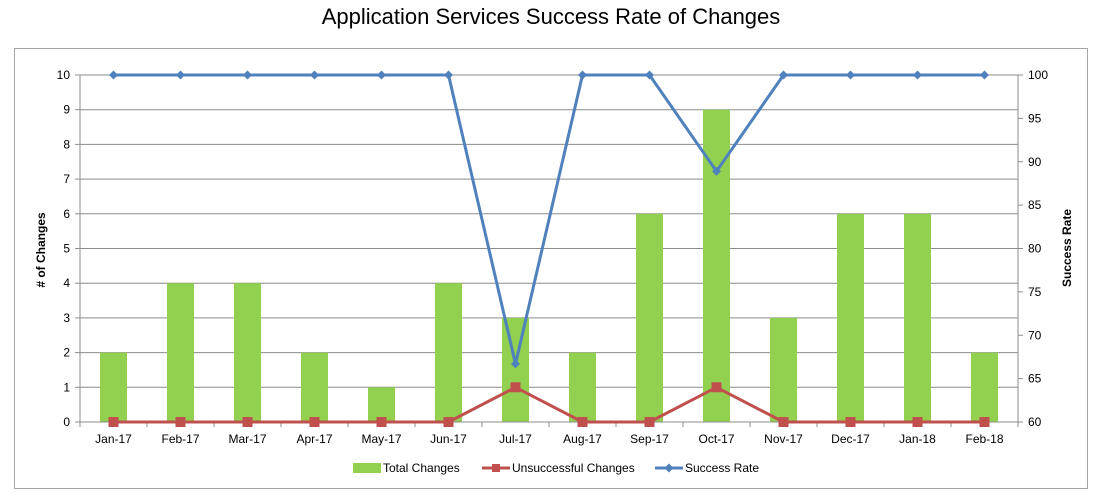  What do you see at coordinates (1035, 162) in the screenshot?
I see `y-right-tick-label: 90` at bounding box center [1035, 162].